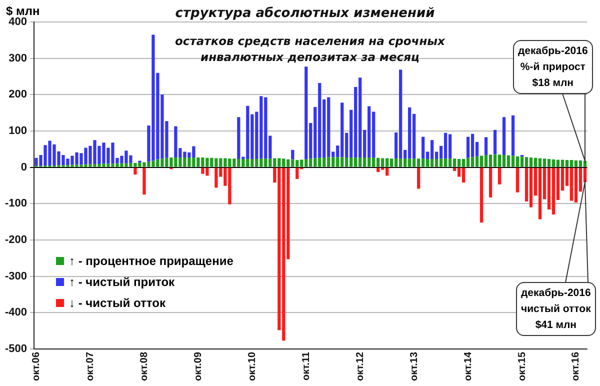 This screenshot has height=386, width=600. What do you see at coordinates (24, 167) in the screenshot?
I see `y-tick-label: 0` at bounding box center [24, 167].